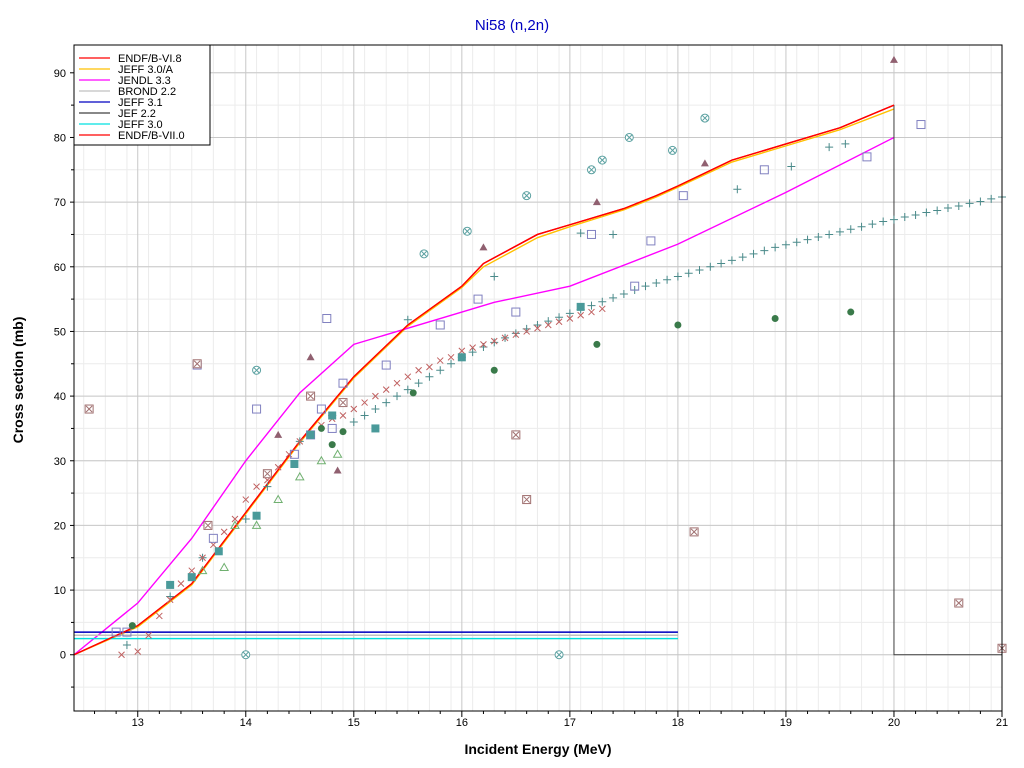 This screenshot has width=1024, height=768. I want to click on y-tick-label: 20, so click(60, 526).